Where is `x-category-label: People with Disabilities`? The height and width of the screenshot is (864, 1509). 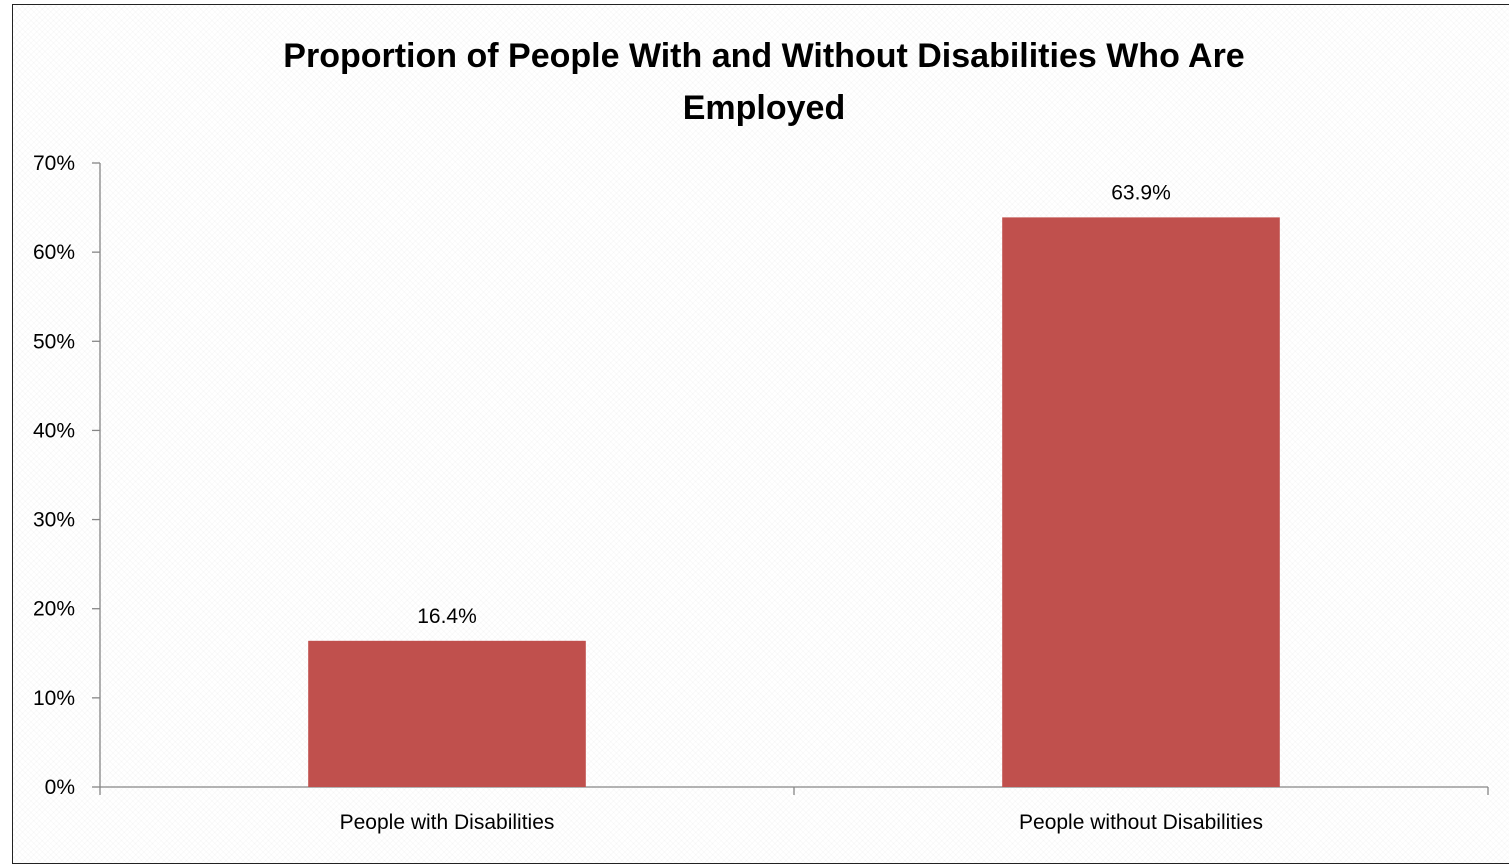 x-category-label: People with Disabilities is located at coordinates (447, 822).